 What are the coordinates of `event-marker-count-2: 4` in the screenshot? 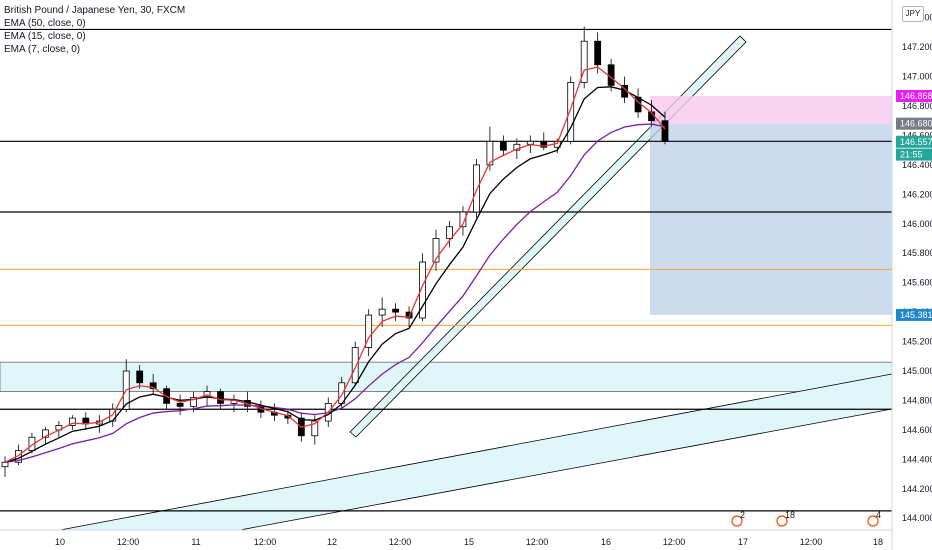 It's located at (878, 515).